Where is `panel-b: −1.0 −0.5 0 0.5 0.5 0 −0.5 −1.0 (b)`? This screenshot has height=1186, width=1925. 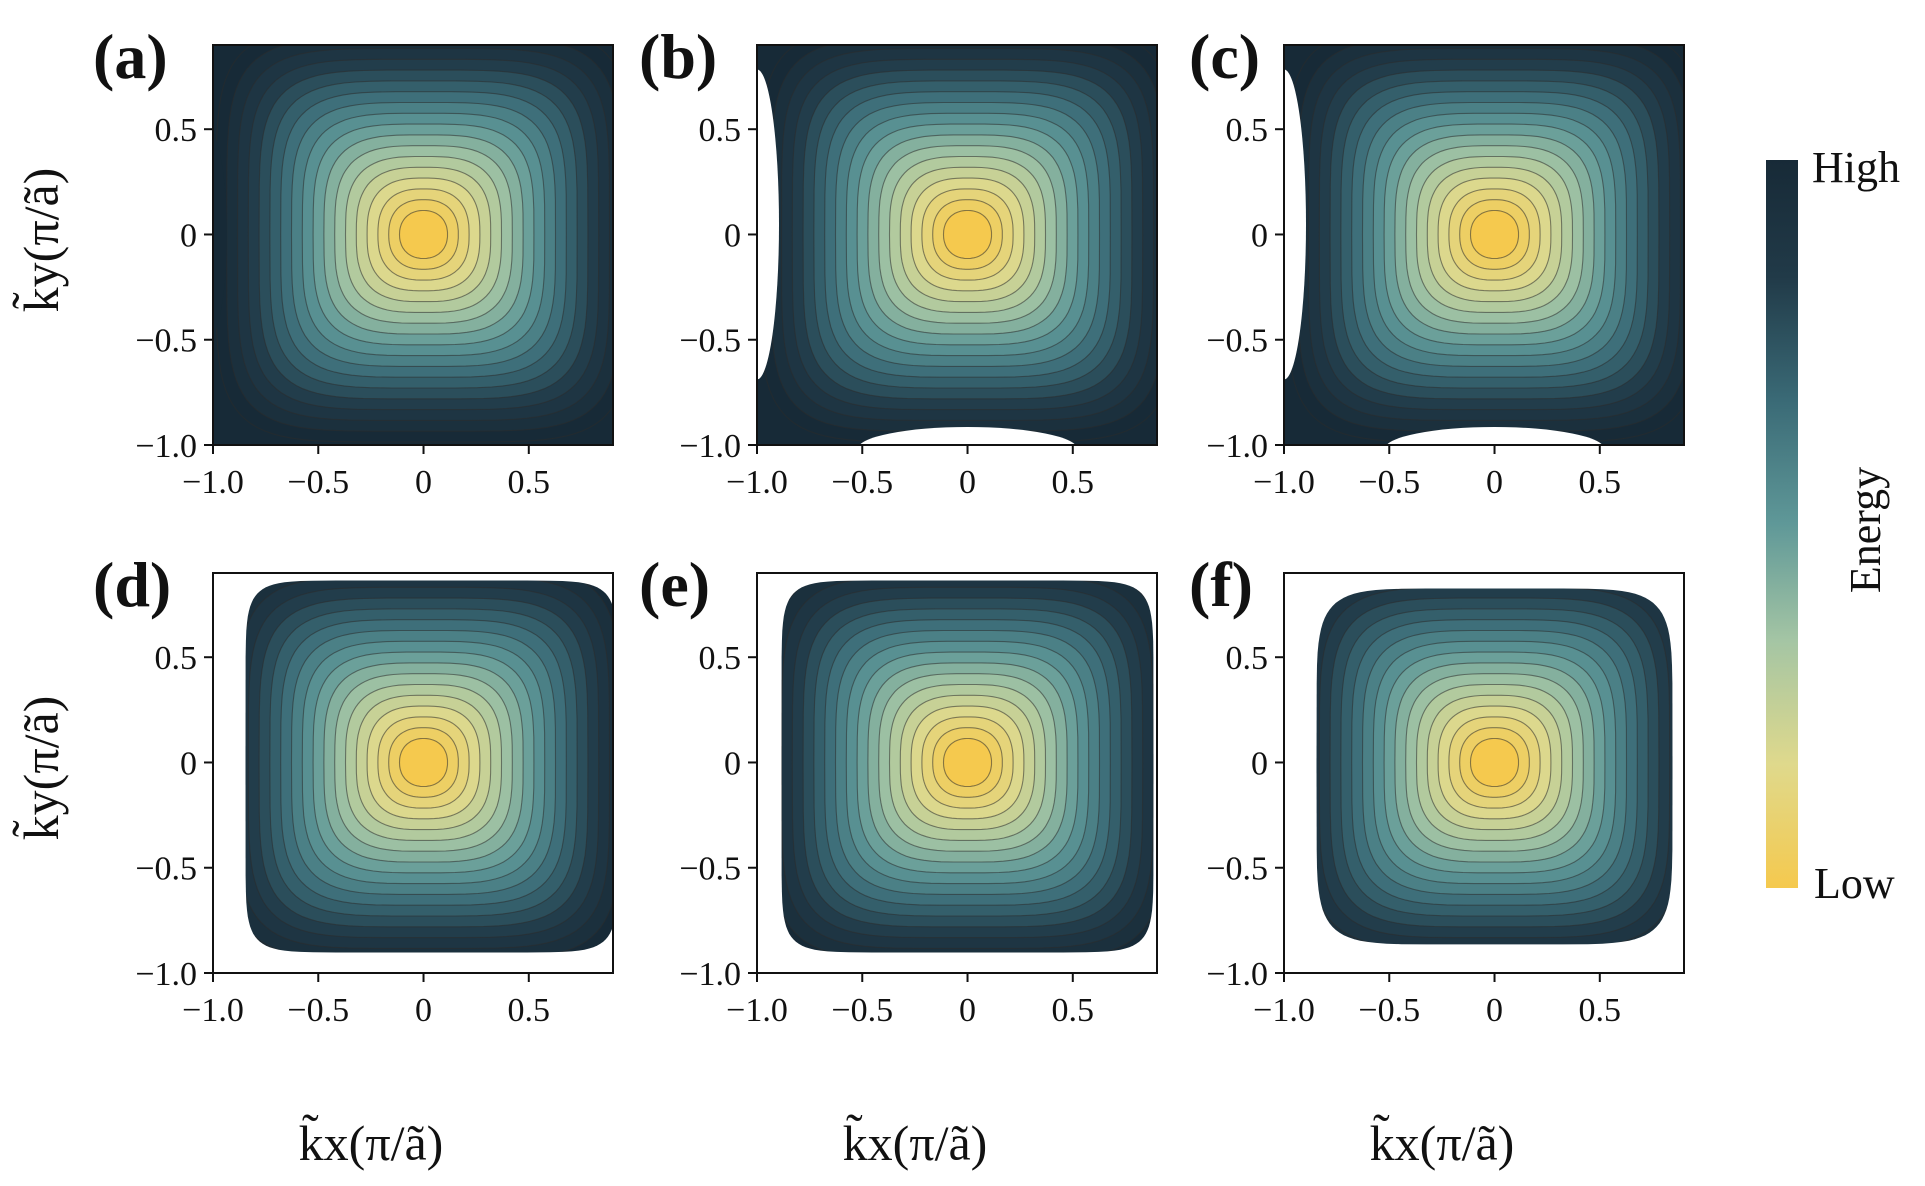 panel-b: −1.0 −0.5 0 0.5 0.5 0 −0.5 −1.0 (b) is located at coordinates (898, 261).